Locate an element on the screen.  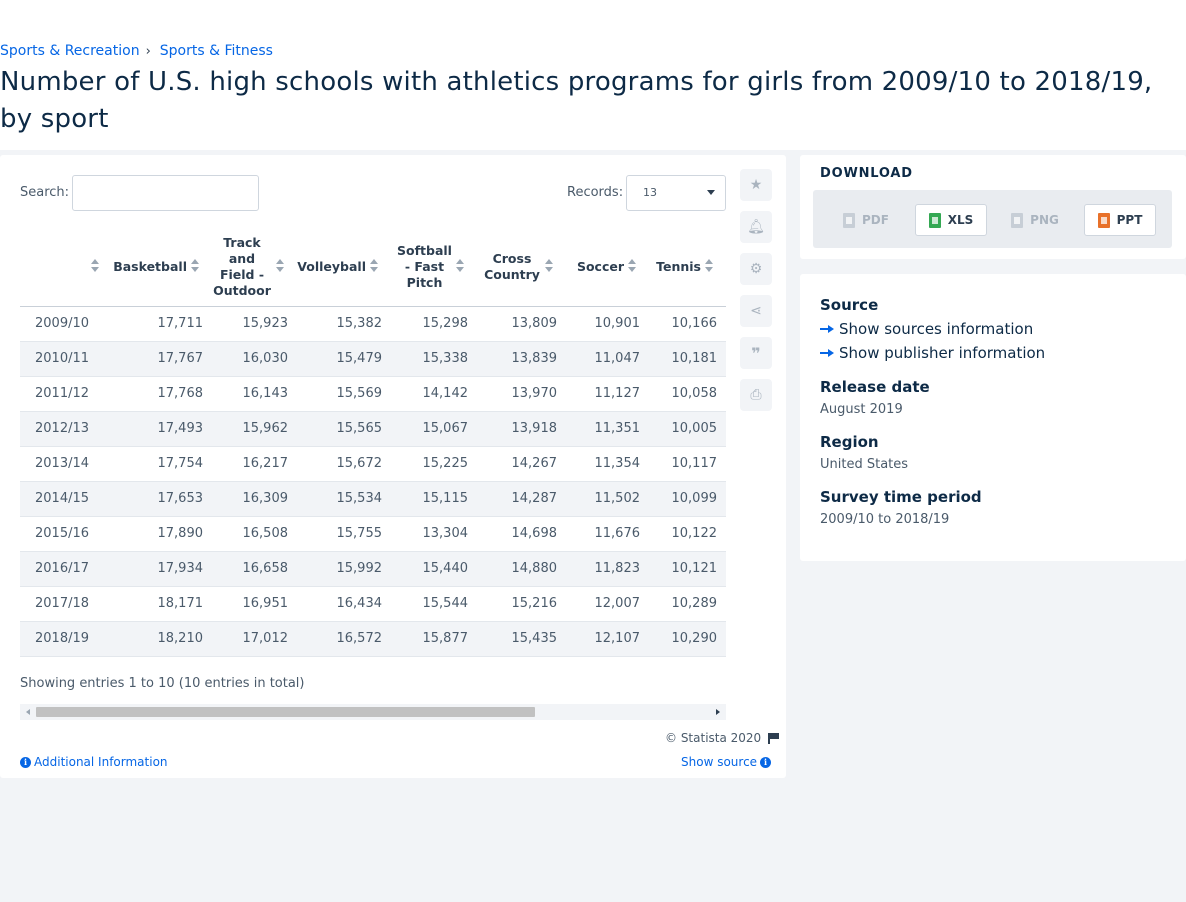
additional-information-link: i Additional Information is located at coordinates (94, 762).